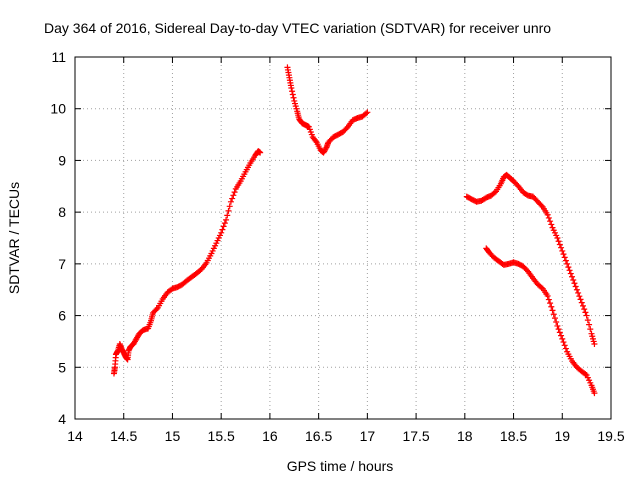 The height and width of the screenshot is (480, 640). What do you see at coordinates (346, 436) in the screenshot?
I see `x-tick-labels: 14 14.5 15 15.5 16 16.5 17 17.5 18 18.5 19 19.5` at bounding box center [346, 436].